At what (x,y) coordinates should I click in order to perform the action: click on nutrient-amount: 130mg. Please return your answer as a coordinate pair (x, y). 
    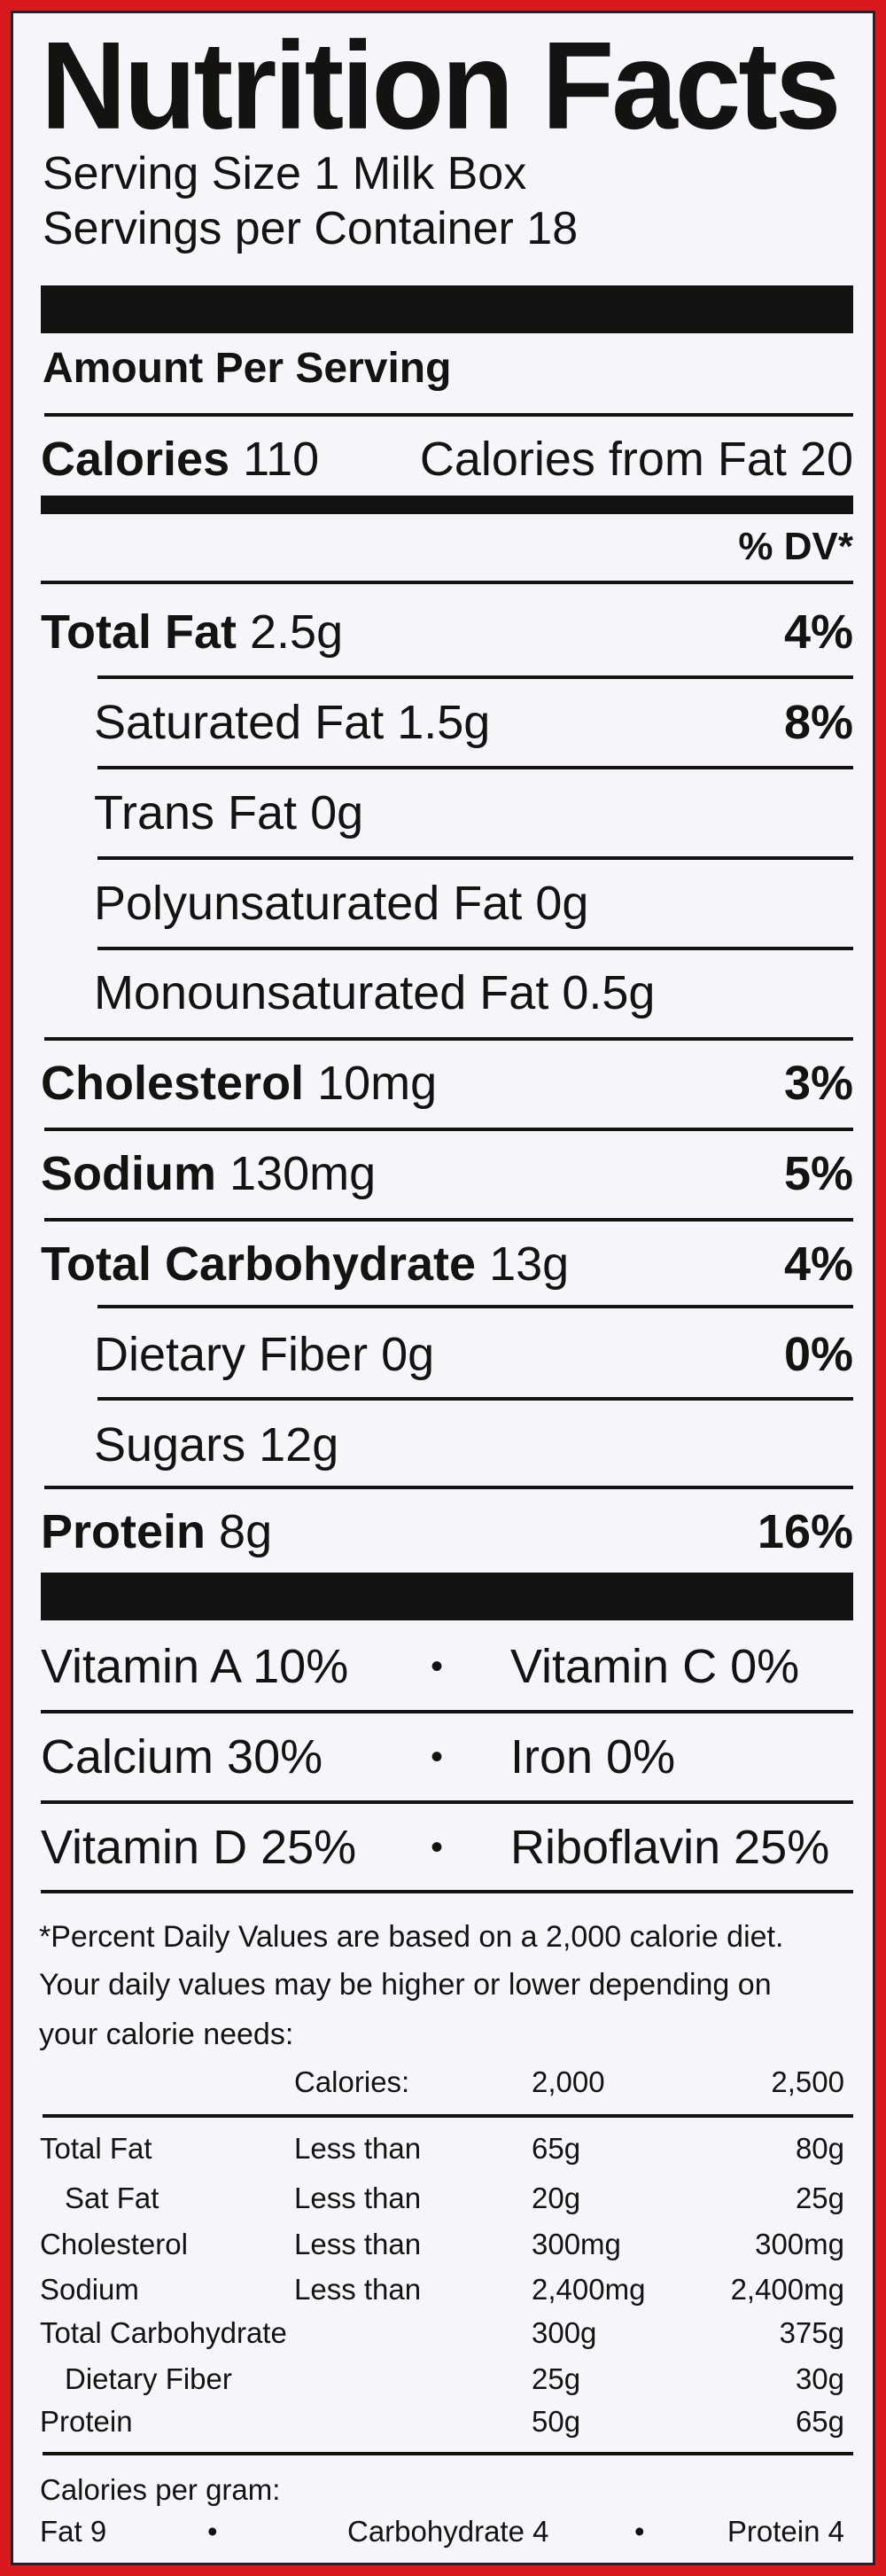
    Looking at the image, I should click on (303, 1173).